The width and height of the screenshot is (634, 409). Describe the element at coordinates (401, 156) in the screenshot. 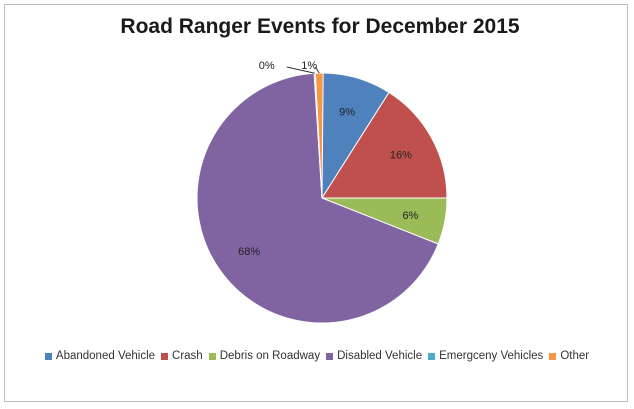

I see `data-label-crash: 16%` at that location.